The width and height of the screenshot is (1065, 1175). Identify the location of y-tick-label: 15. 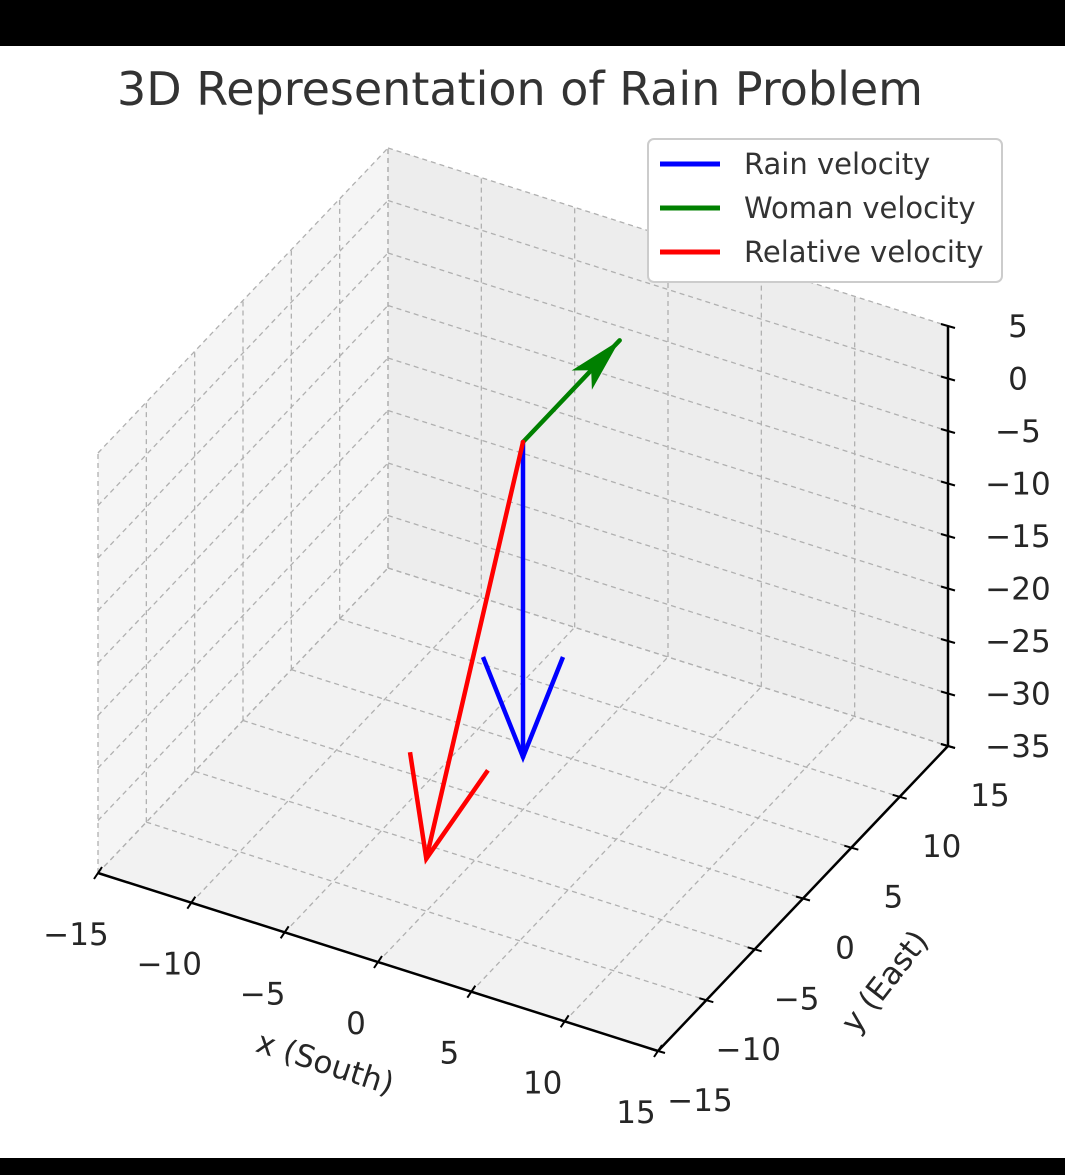
(989, 796).